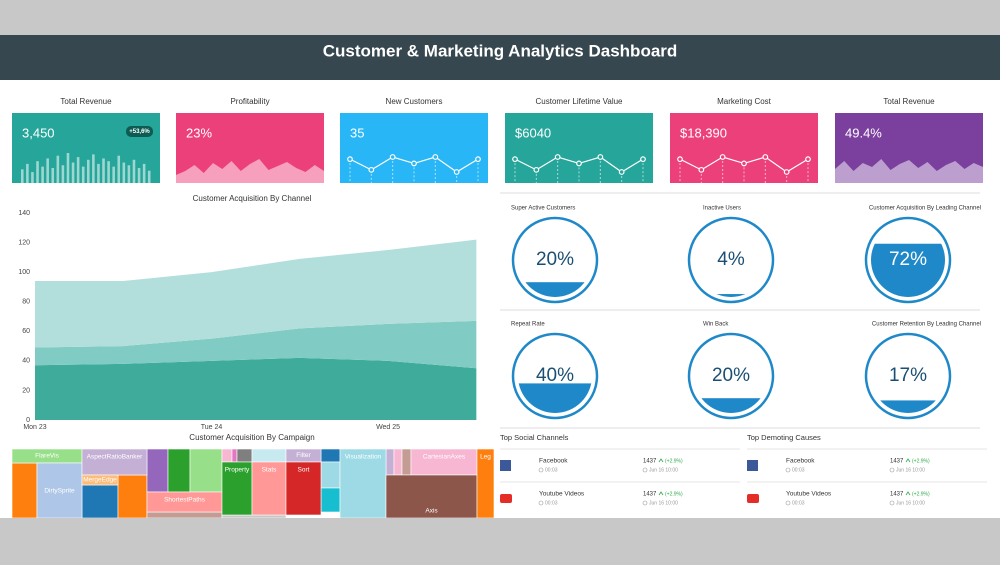  Describe the element at coordinates (86, 101) in the screenshot. I see `kpi-title: Total Revenue` at that location.